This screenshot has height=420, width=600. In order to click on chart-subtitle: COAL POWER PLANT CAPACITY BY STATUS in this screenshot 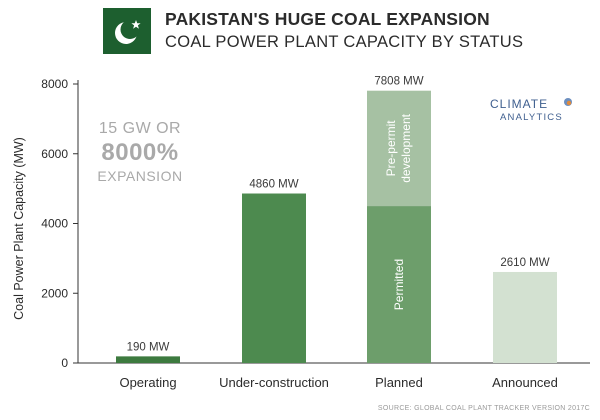, I will do `click(344, 42)`.